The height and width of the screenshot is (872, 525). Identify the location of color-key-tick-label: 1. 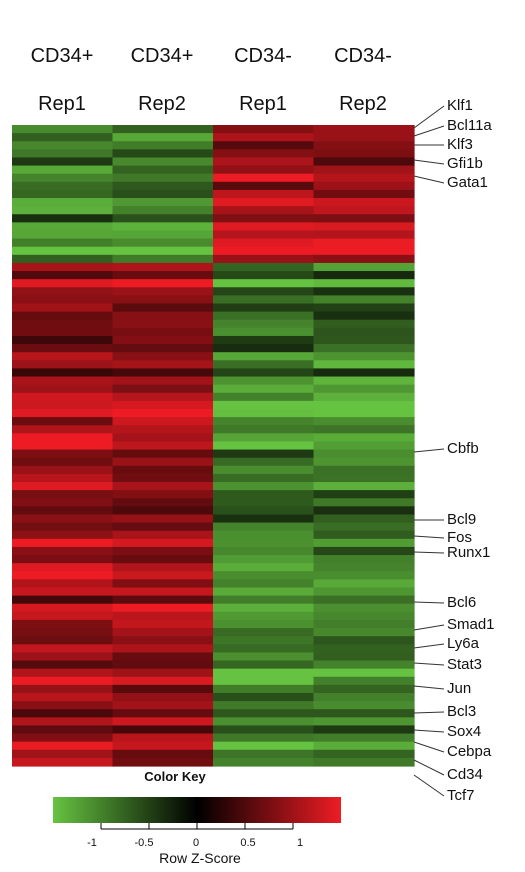
(300, 843).